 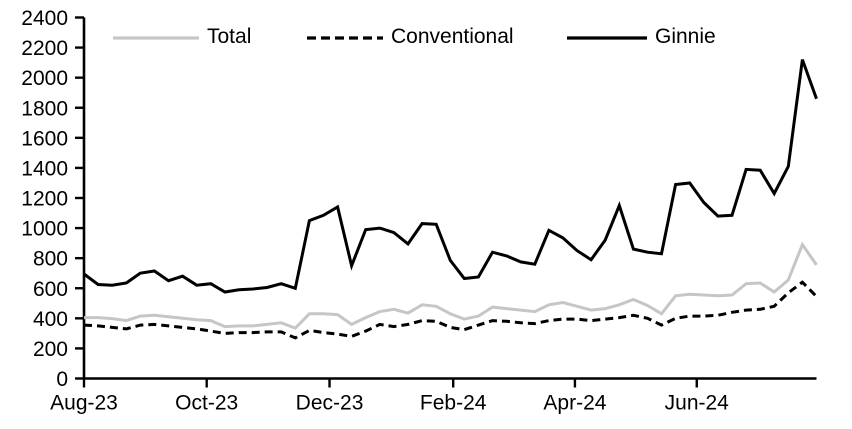 I want to click on x-axis-tick-label: Jun-24, so click(x=697, y=403).